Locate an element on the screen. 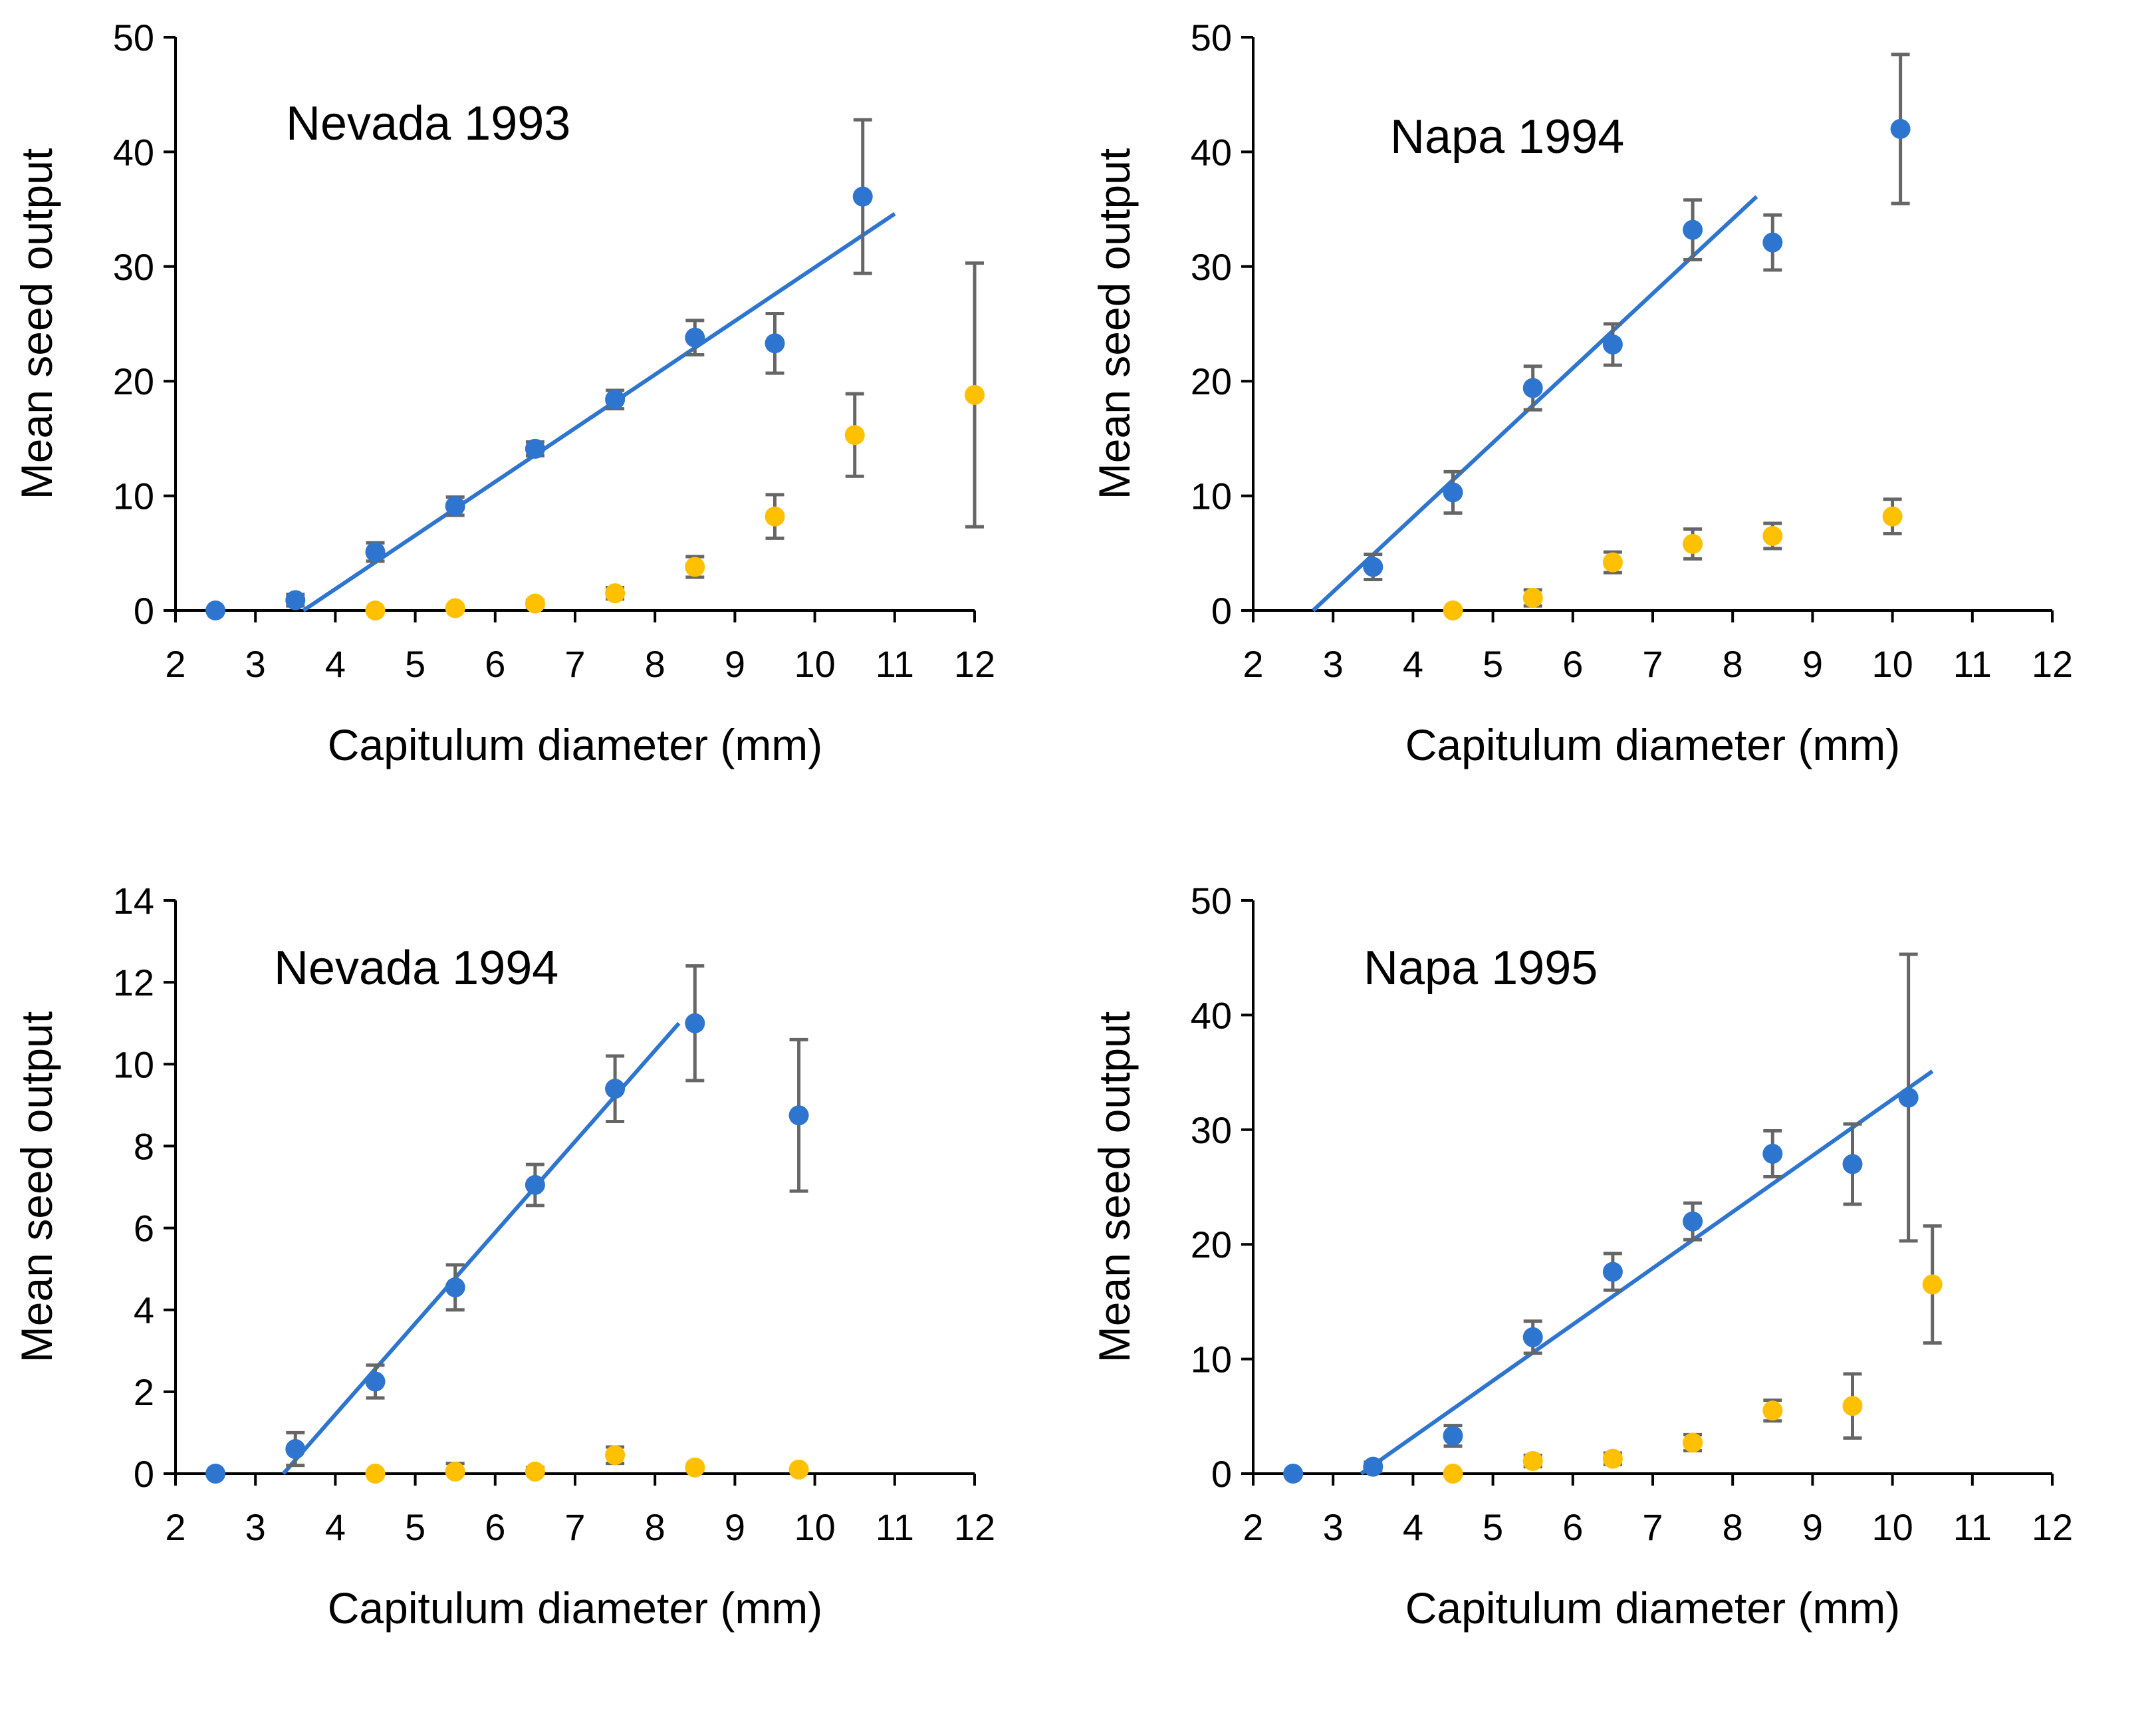 This screenshot has height=1727, width=2156. y-tick-label: 8 is located at coordinates (144, 1146).